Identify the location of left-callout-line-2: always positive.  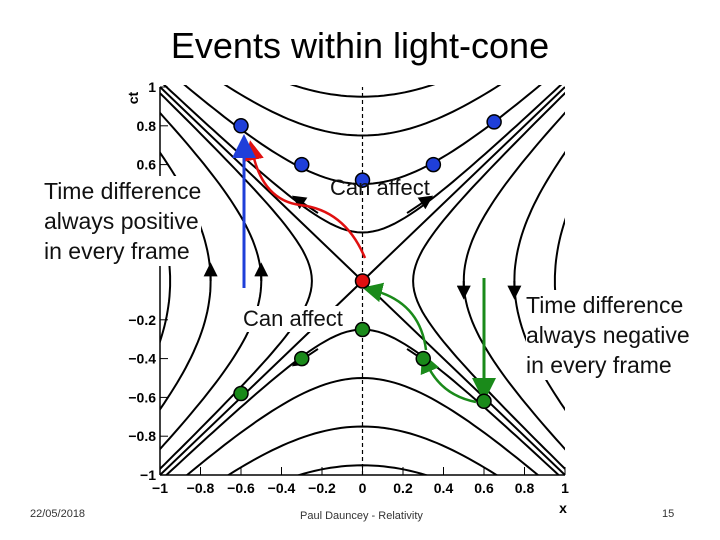
(121, 221).